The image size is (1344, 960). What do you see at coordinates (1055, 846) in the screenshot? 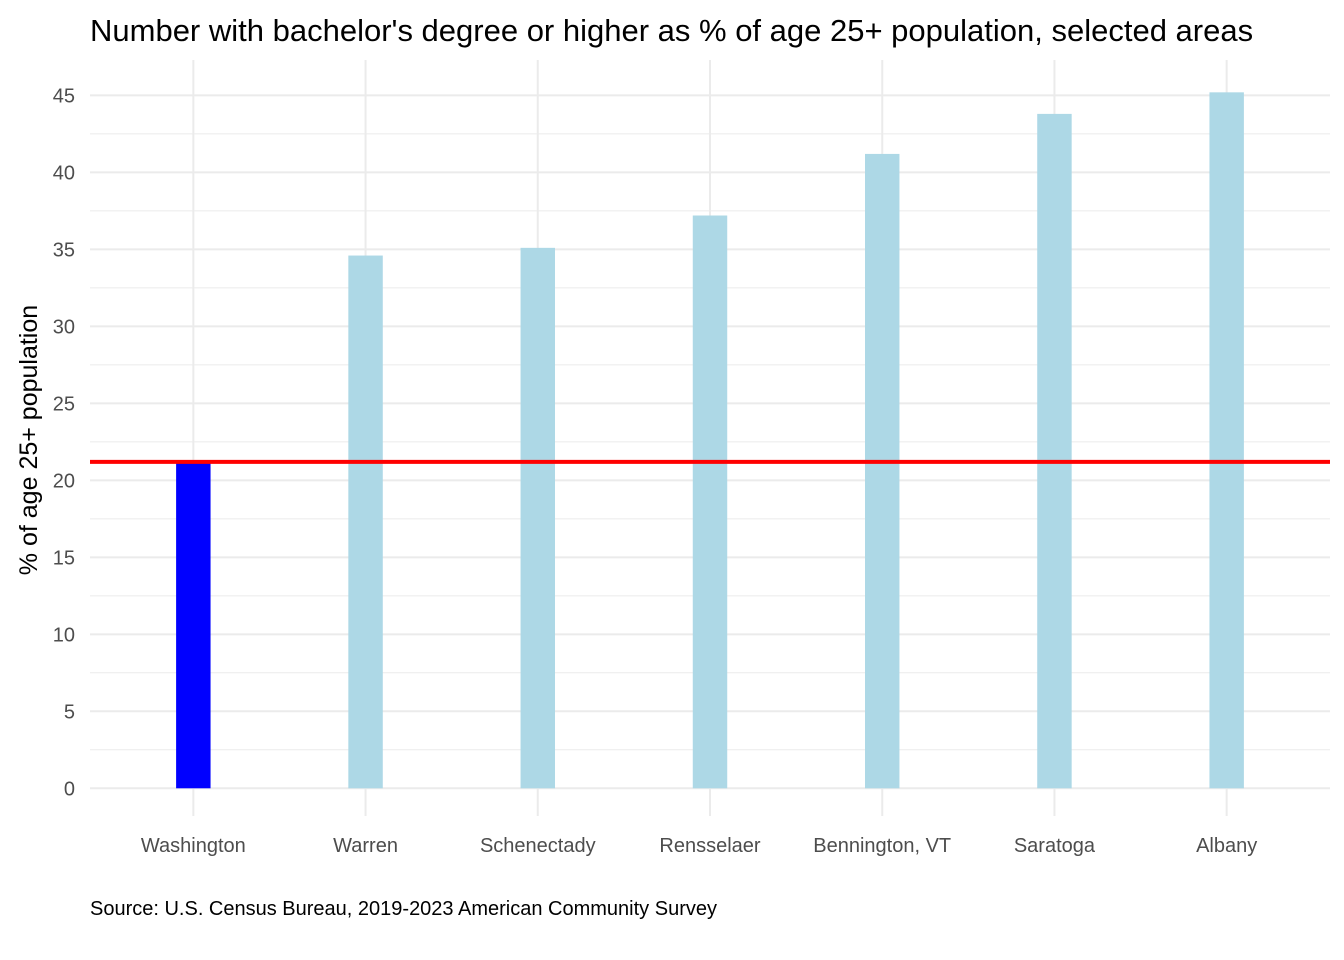
I see `x-tick-label: Saratoga` at bounding box center [1055, 846].